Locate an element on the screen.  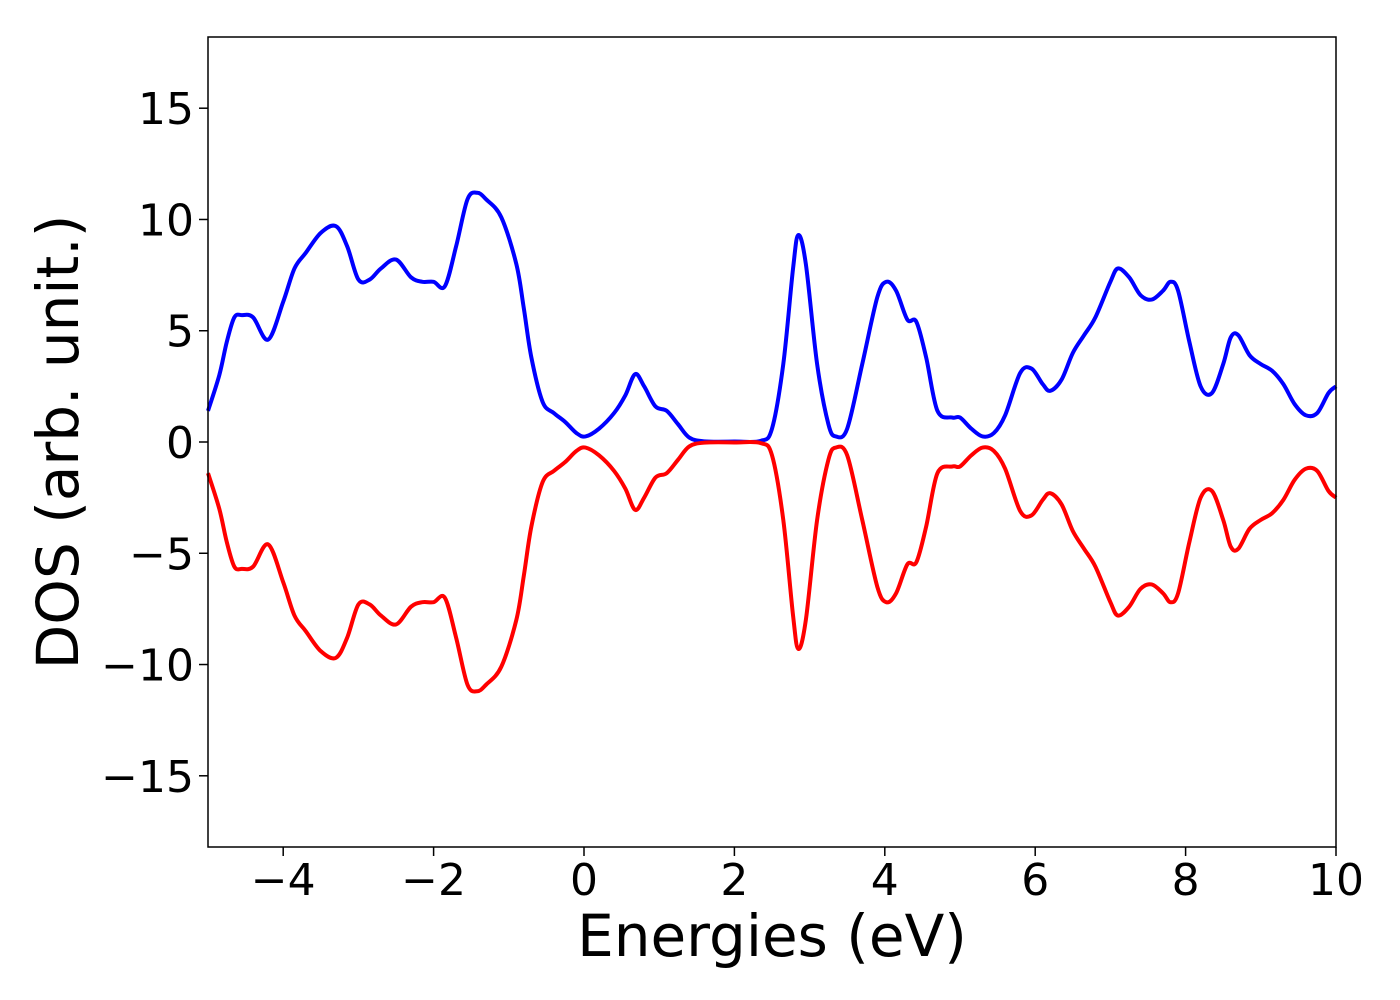
x-tick-label: 4 is located at coordinates (885, 880).